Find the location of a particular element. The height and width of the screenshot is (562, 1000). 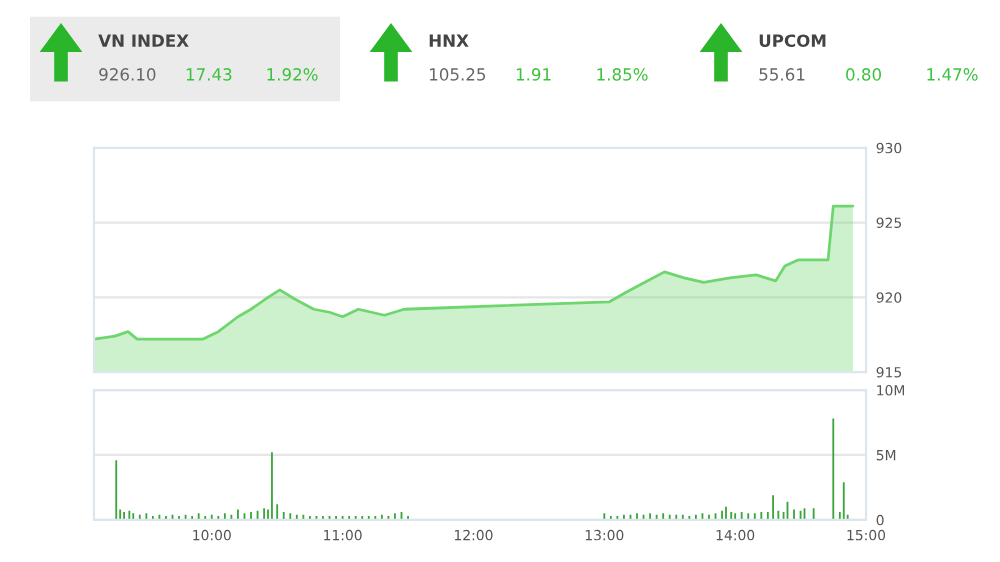

text: 1.91 is located at coordinates (533, 74).